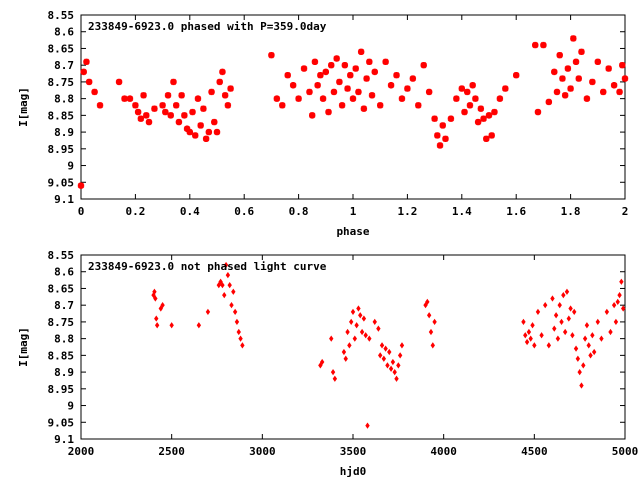 The image size is (640, 480). I want to click on unphased-y-tick-label: 9.05, so click(61, 422).